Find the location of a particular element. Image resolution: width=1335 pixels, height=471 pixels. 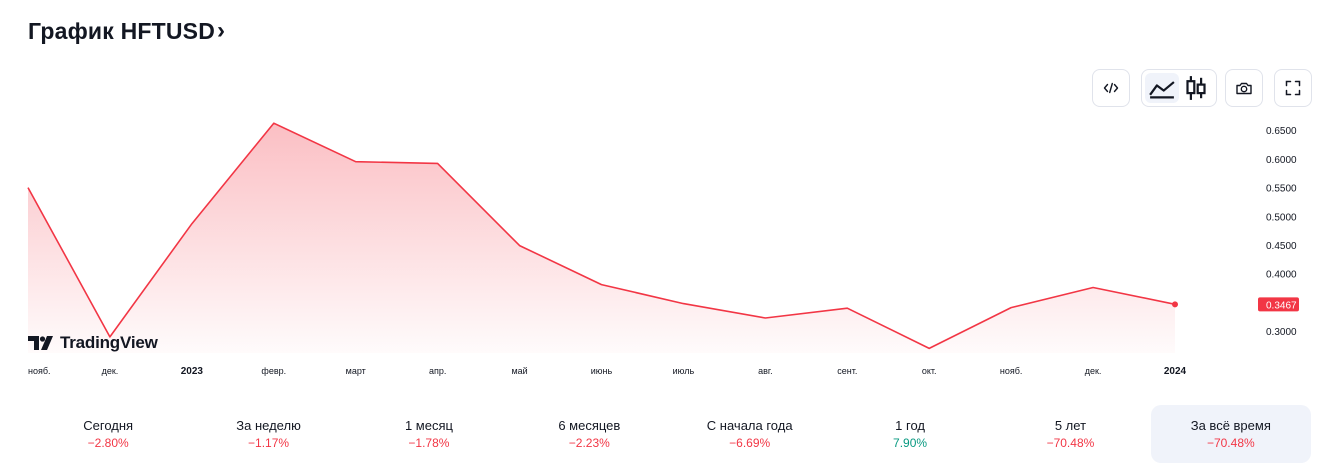

last-price-label: 0.3467 is located at coordinates (1281, 305).